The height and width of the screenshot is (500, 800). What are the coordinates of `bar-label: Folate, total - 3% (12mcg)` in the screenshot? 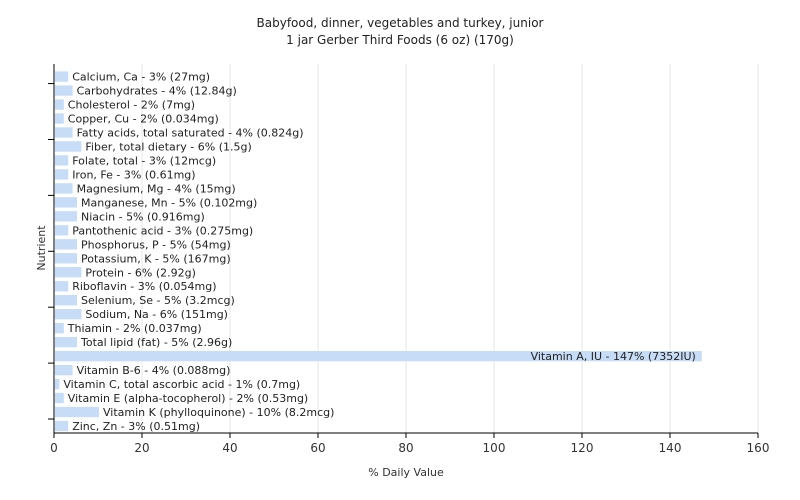 It's located at (144, 160).